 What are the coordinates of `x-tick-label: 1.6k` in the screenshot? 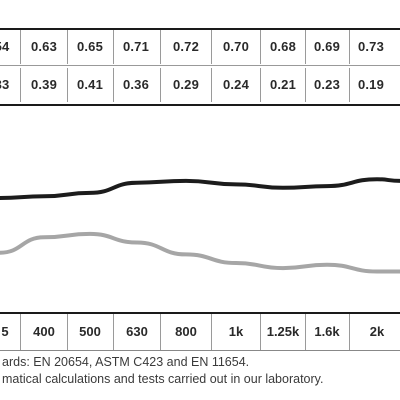 It's located at (327, 331).